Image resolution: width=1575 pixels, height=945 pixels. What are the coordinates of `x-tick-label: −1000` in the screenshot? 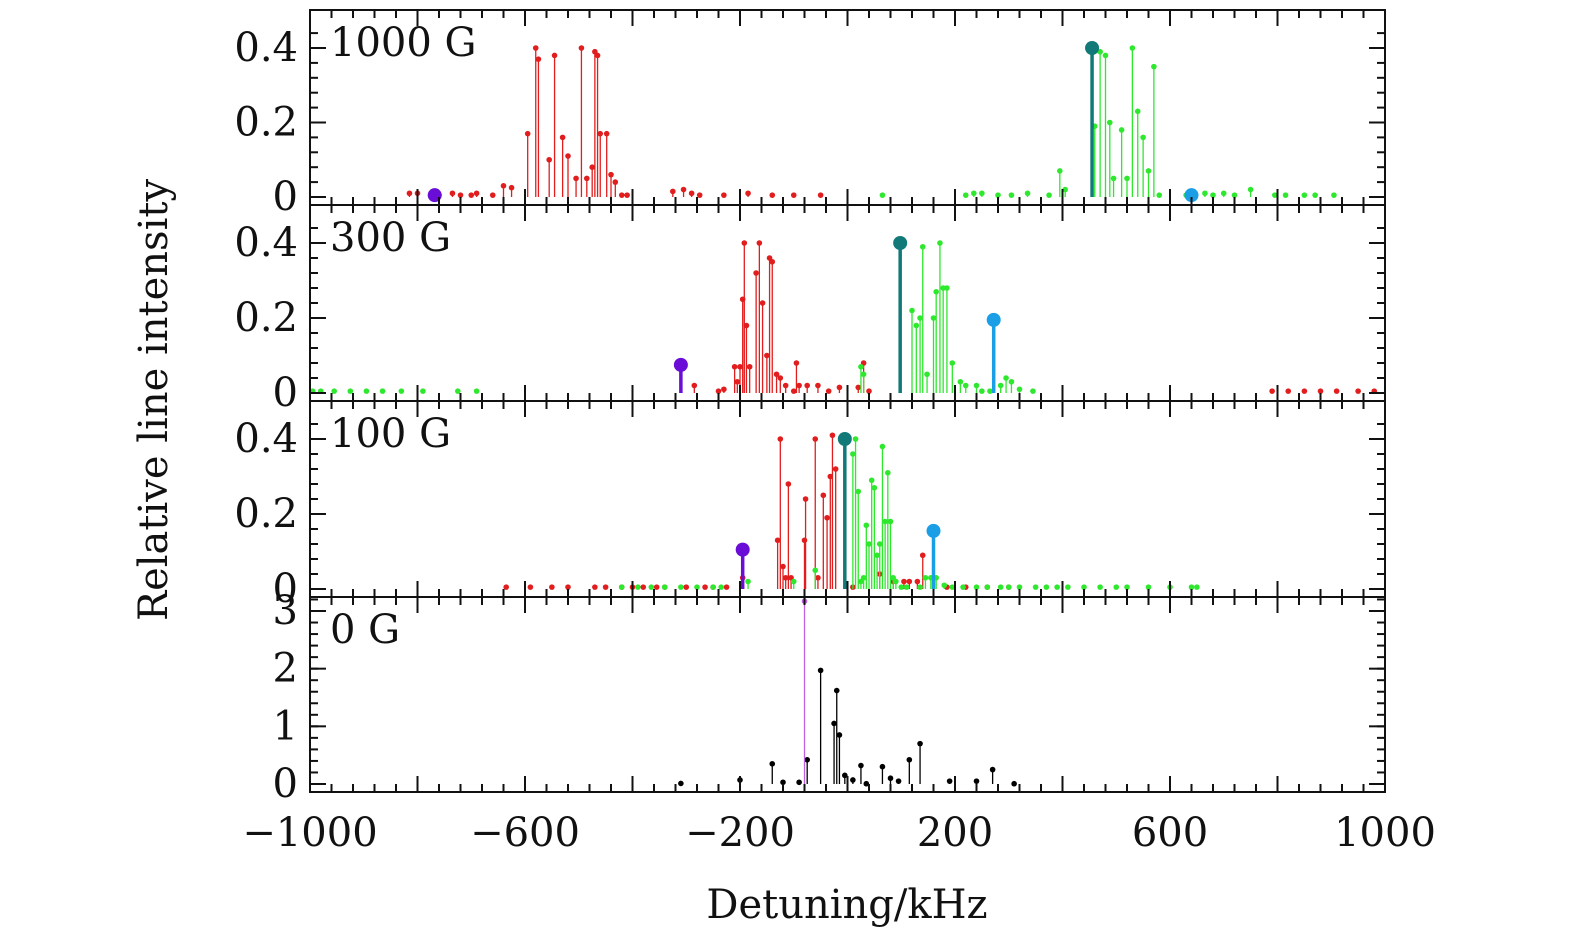 It's located at (309, 833).